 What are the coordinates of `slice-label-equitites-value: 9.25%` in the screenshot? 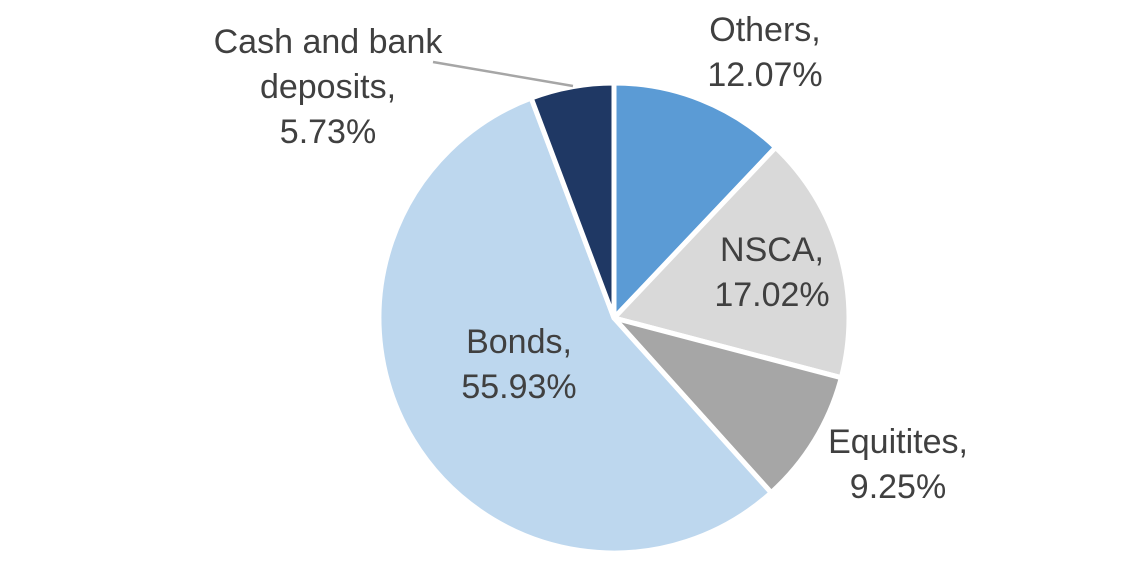 It's located at (898, 487).